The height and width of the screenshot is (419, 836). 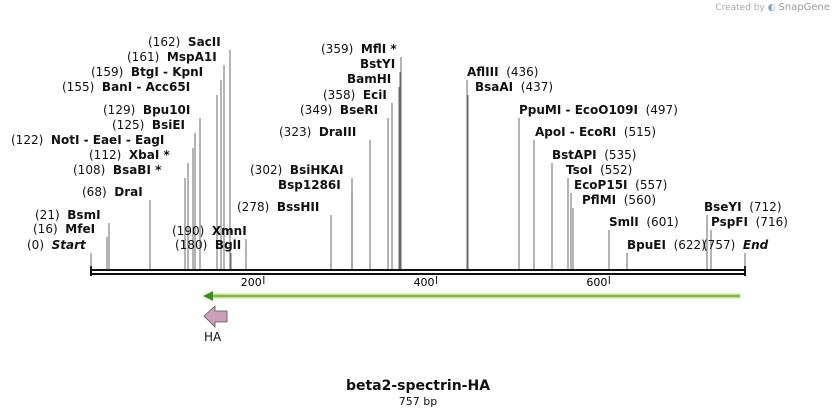 I want to click on site-position: (161), so click(x=143, y=57).